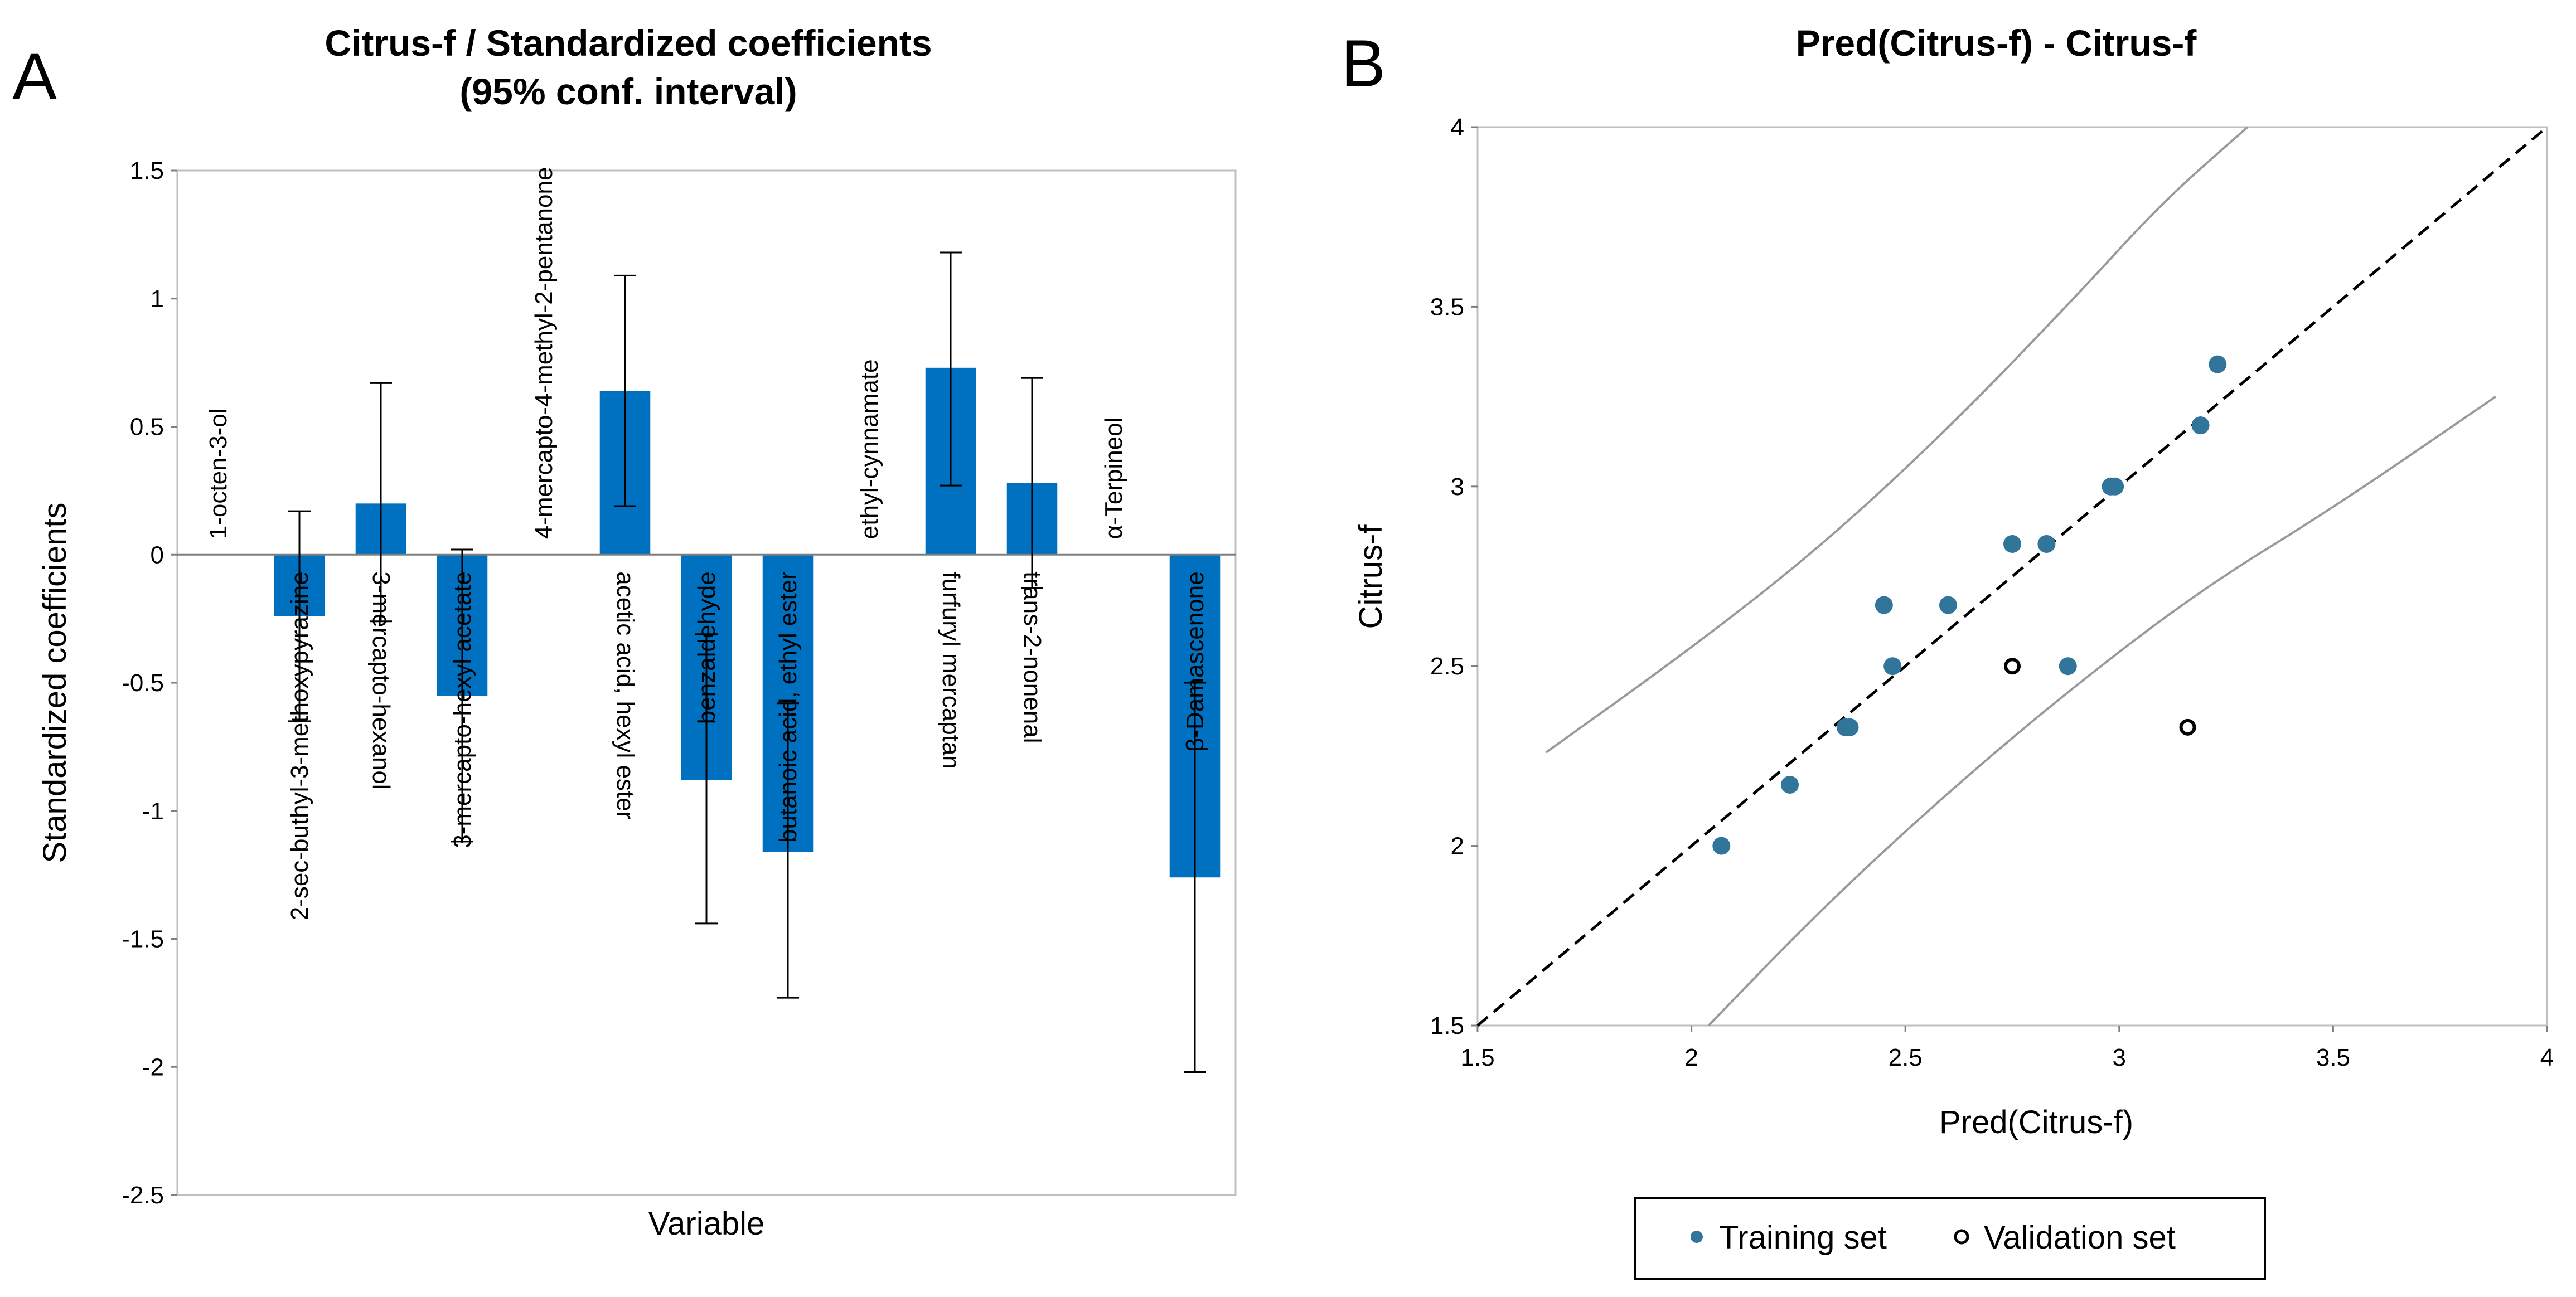 This screenshot has height=1297, width=2576. I want to click on y-tick-label: -2, so click(153, 1067).